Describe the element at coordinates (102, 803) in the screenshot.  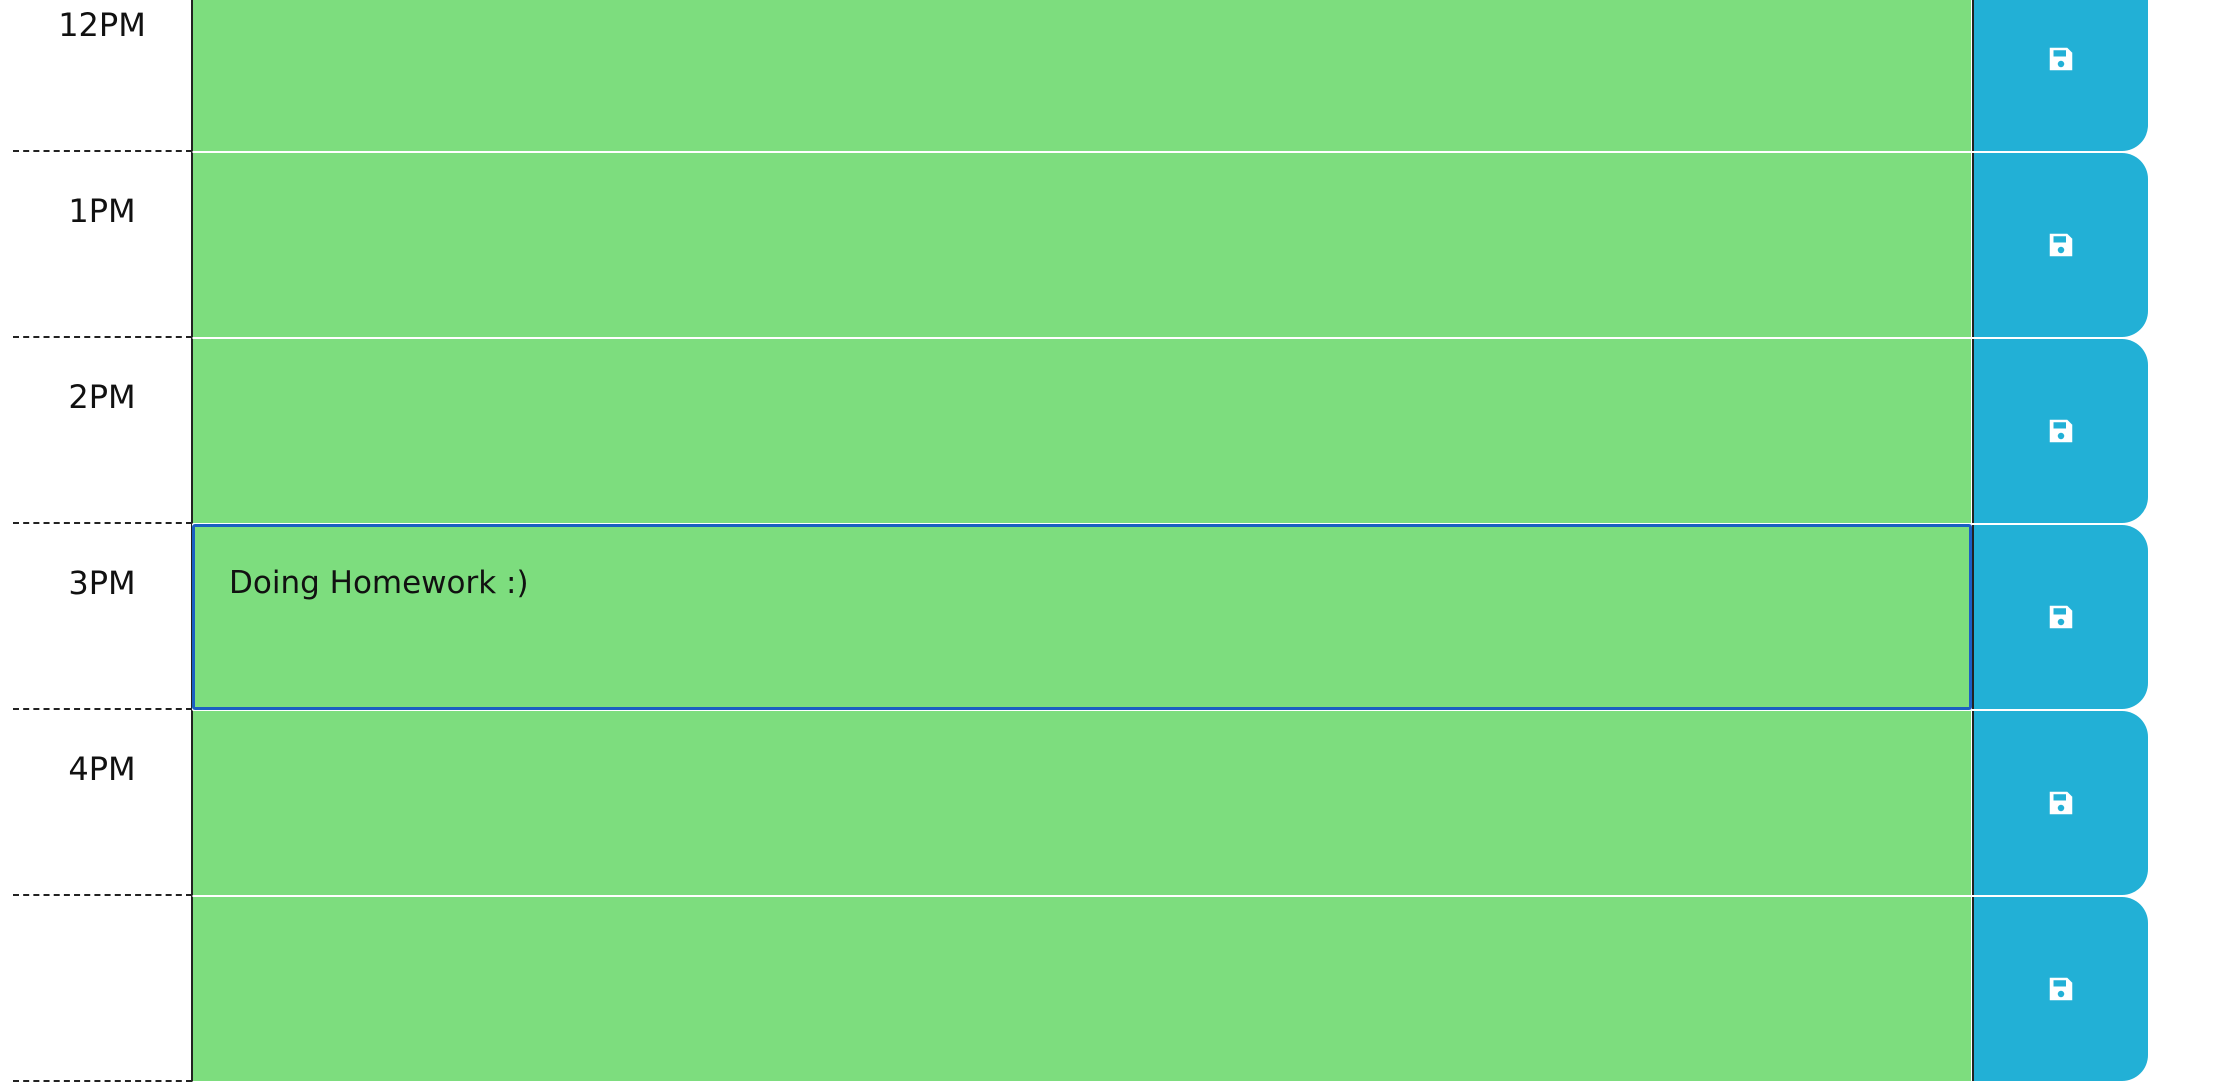
I see `hour-label: 4PM` at that location.